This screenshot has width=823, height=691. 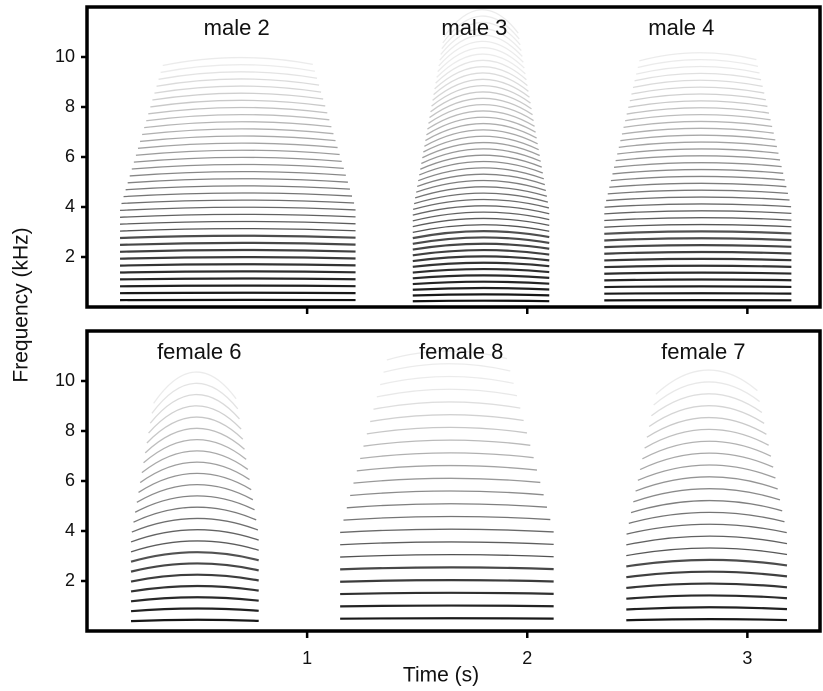 I want to click on x-tick-label: 1, so click(x=307, y=658).